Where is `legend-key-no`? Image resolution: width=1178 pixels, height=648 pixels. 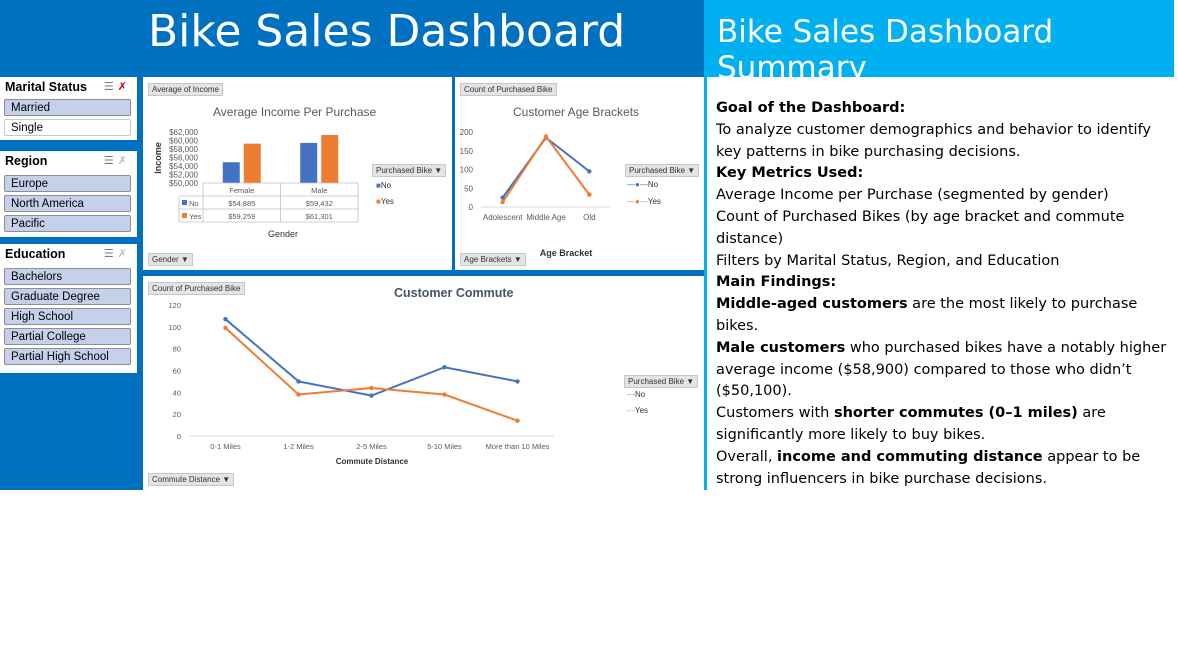
legend-key-no is located at coordinates (184, 202).